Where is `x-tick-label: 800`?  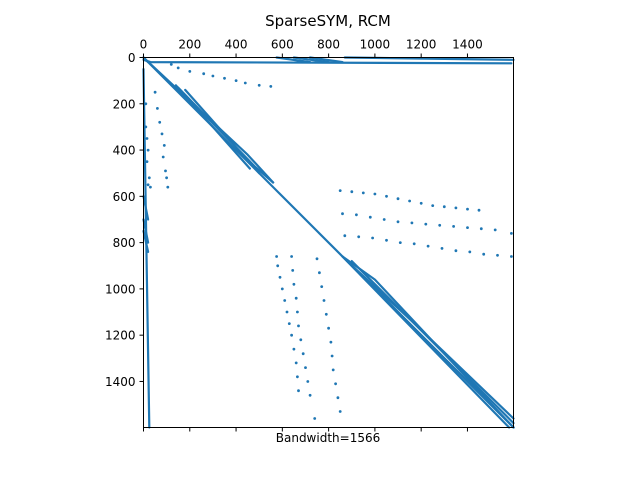
x-tick-label: 800 is located at coordinates (328, 45).